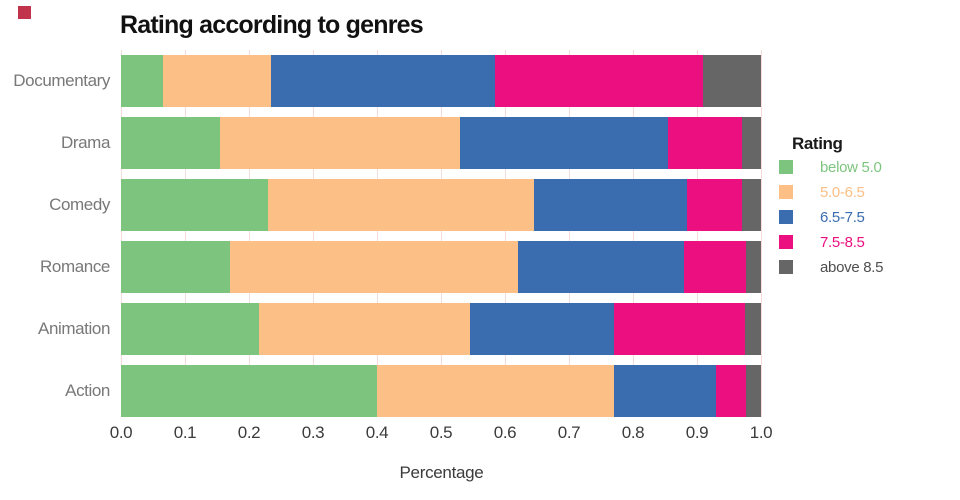 The width and height of the screenshot is (960, 500). Describe the element at coordinates (714, 205) in the screenshot. I see `bar-segment-comedy-7.5-8.5` at that location.